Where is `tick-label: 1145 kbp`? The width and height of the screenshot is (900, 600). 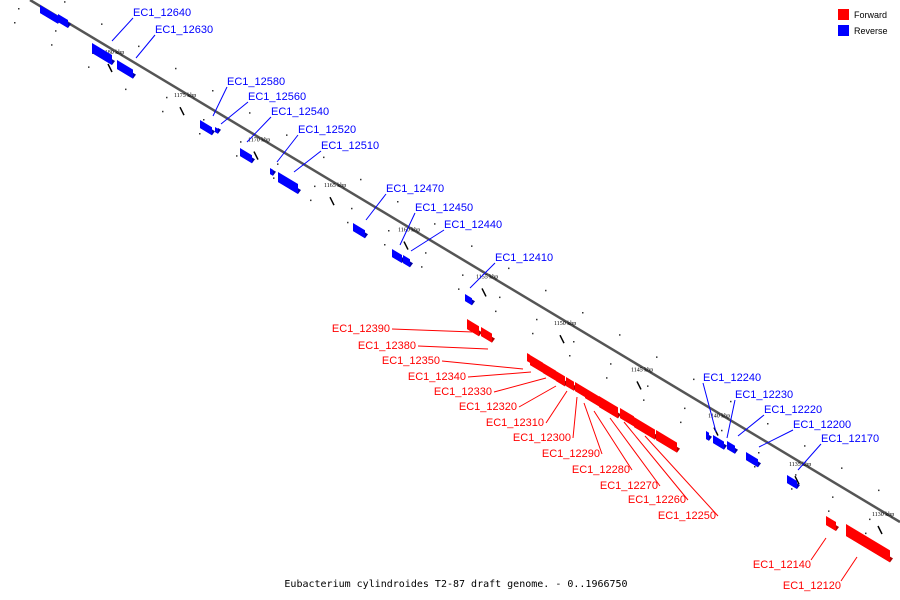
tick-label: 1145 kbp is located at coordinates (642, 370).